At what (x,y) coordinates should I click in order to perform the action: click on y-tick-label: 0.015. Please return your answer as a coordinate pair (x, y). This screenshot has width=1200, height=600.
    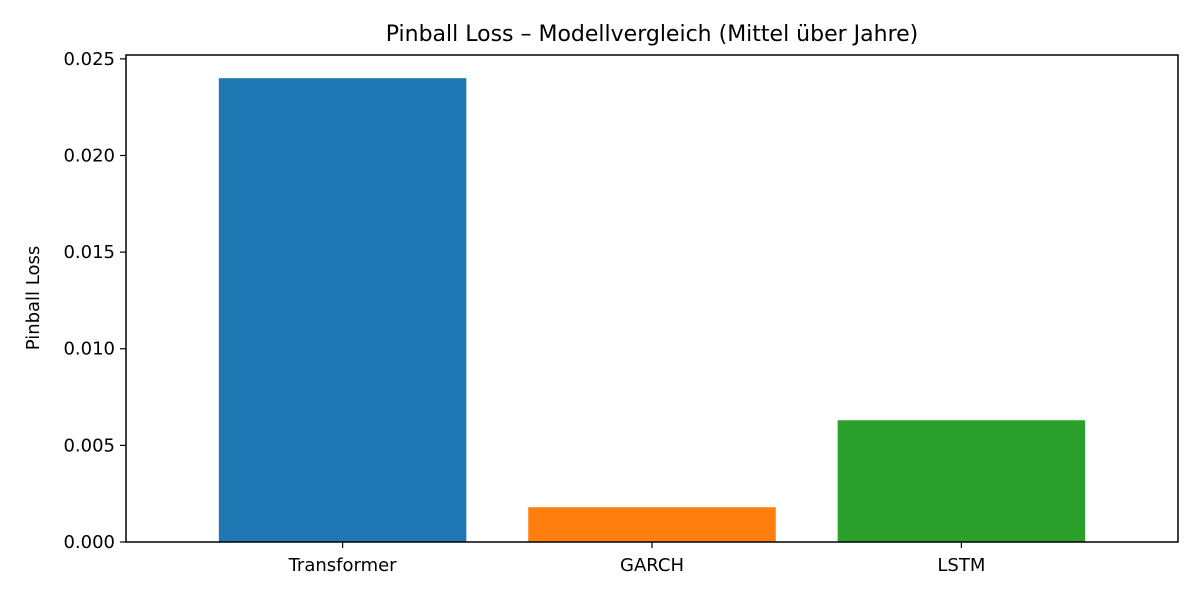
    Looking at the image, I should click on (89, 252).